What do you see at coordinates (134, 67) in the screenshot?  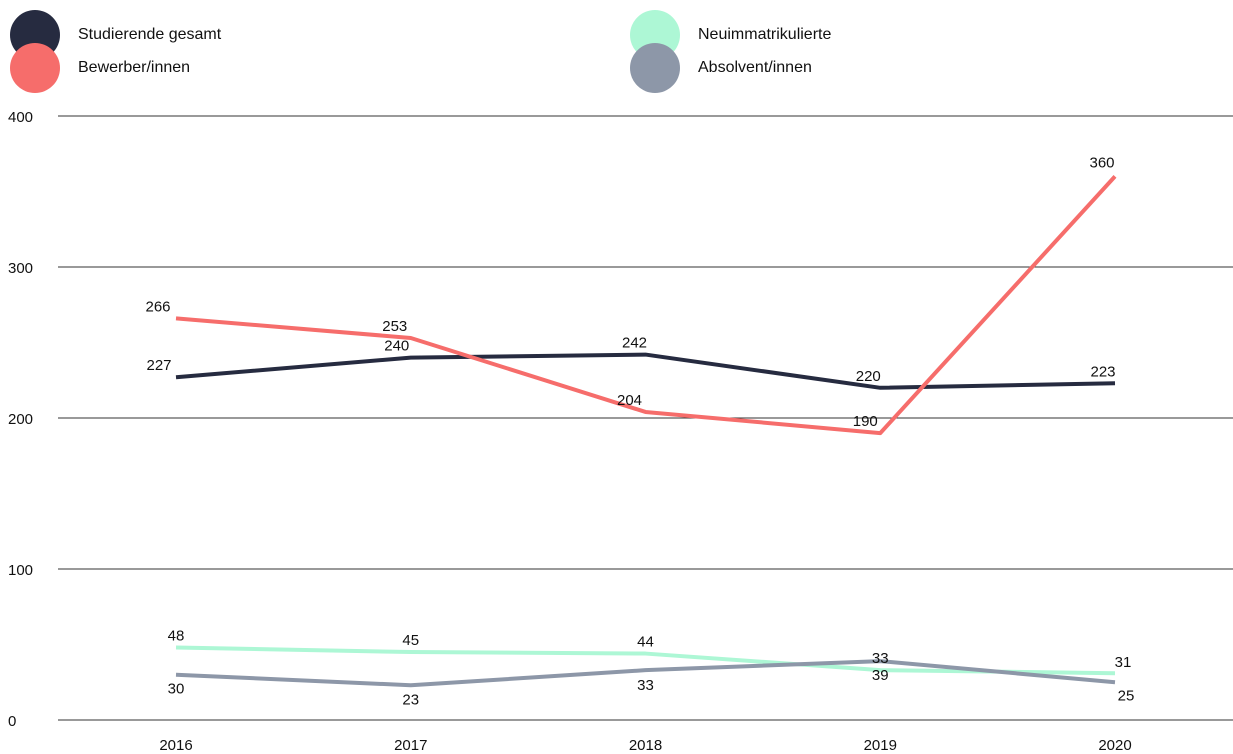 I see `legend-label-bewerber-innen: Bewerber/innen` at bounding box center [134, 67].